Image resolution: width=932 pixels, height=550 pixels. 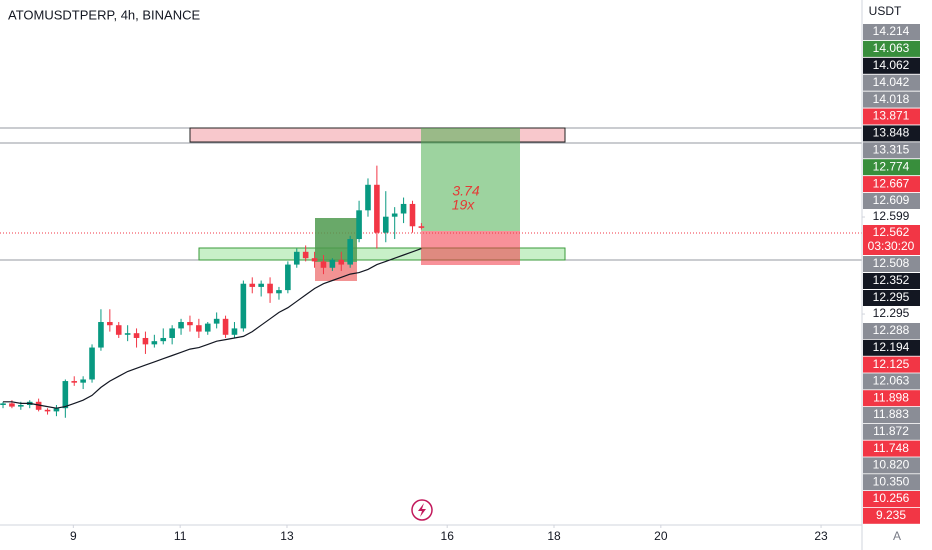 I want to click on moving-average, so click(x=212, y=328).